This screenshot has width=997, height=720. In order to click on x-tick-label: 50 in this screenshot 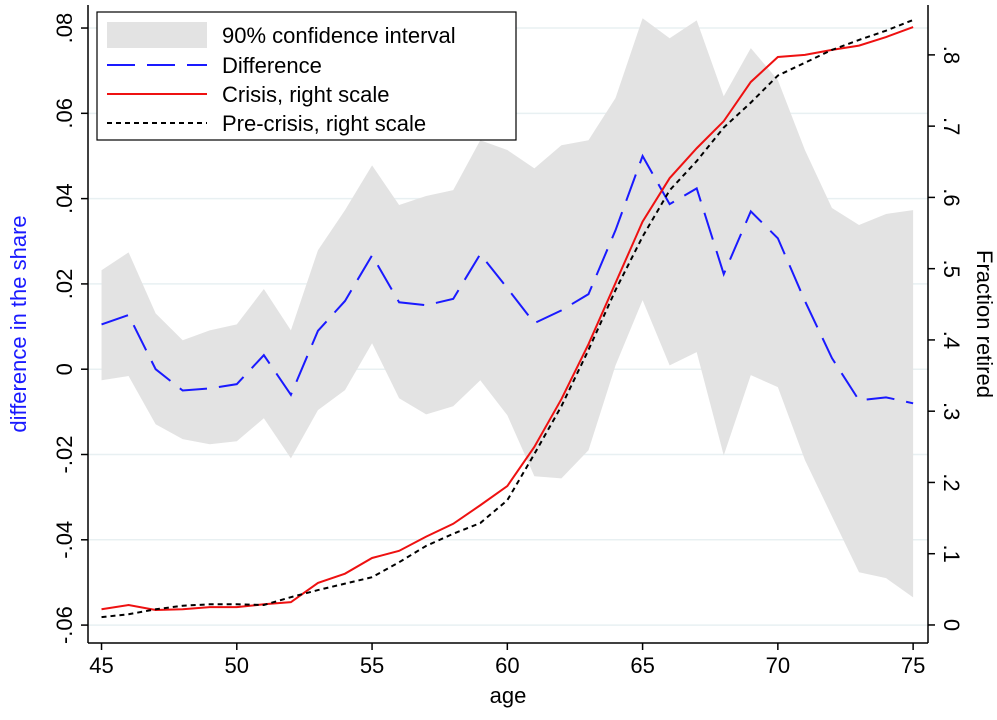, I will do `click(237, 665)`.